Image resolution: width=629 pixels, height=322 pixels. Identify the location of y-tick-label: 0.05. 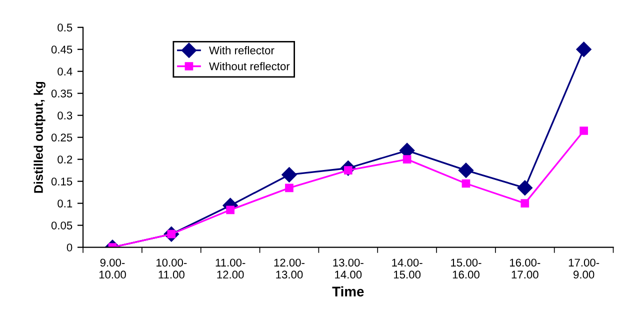
(61, 226).